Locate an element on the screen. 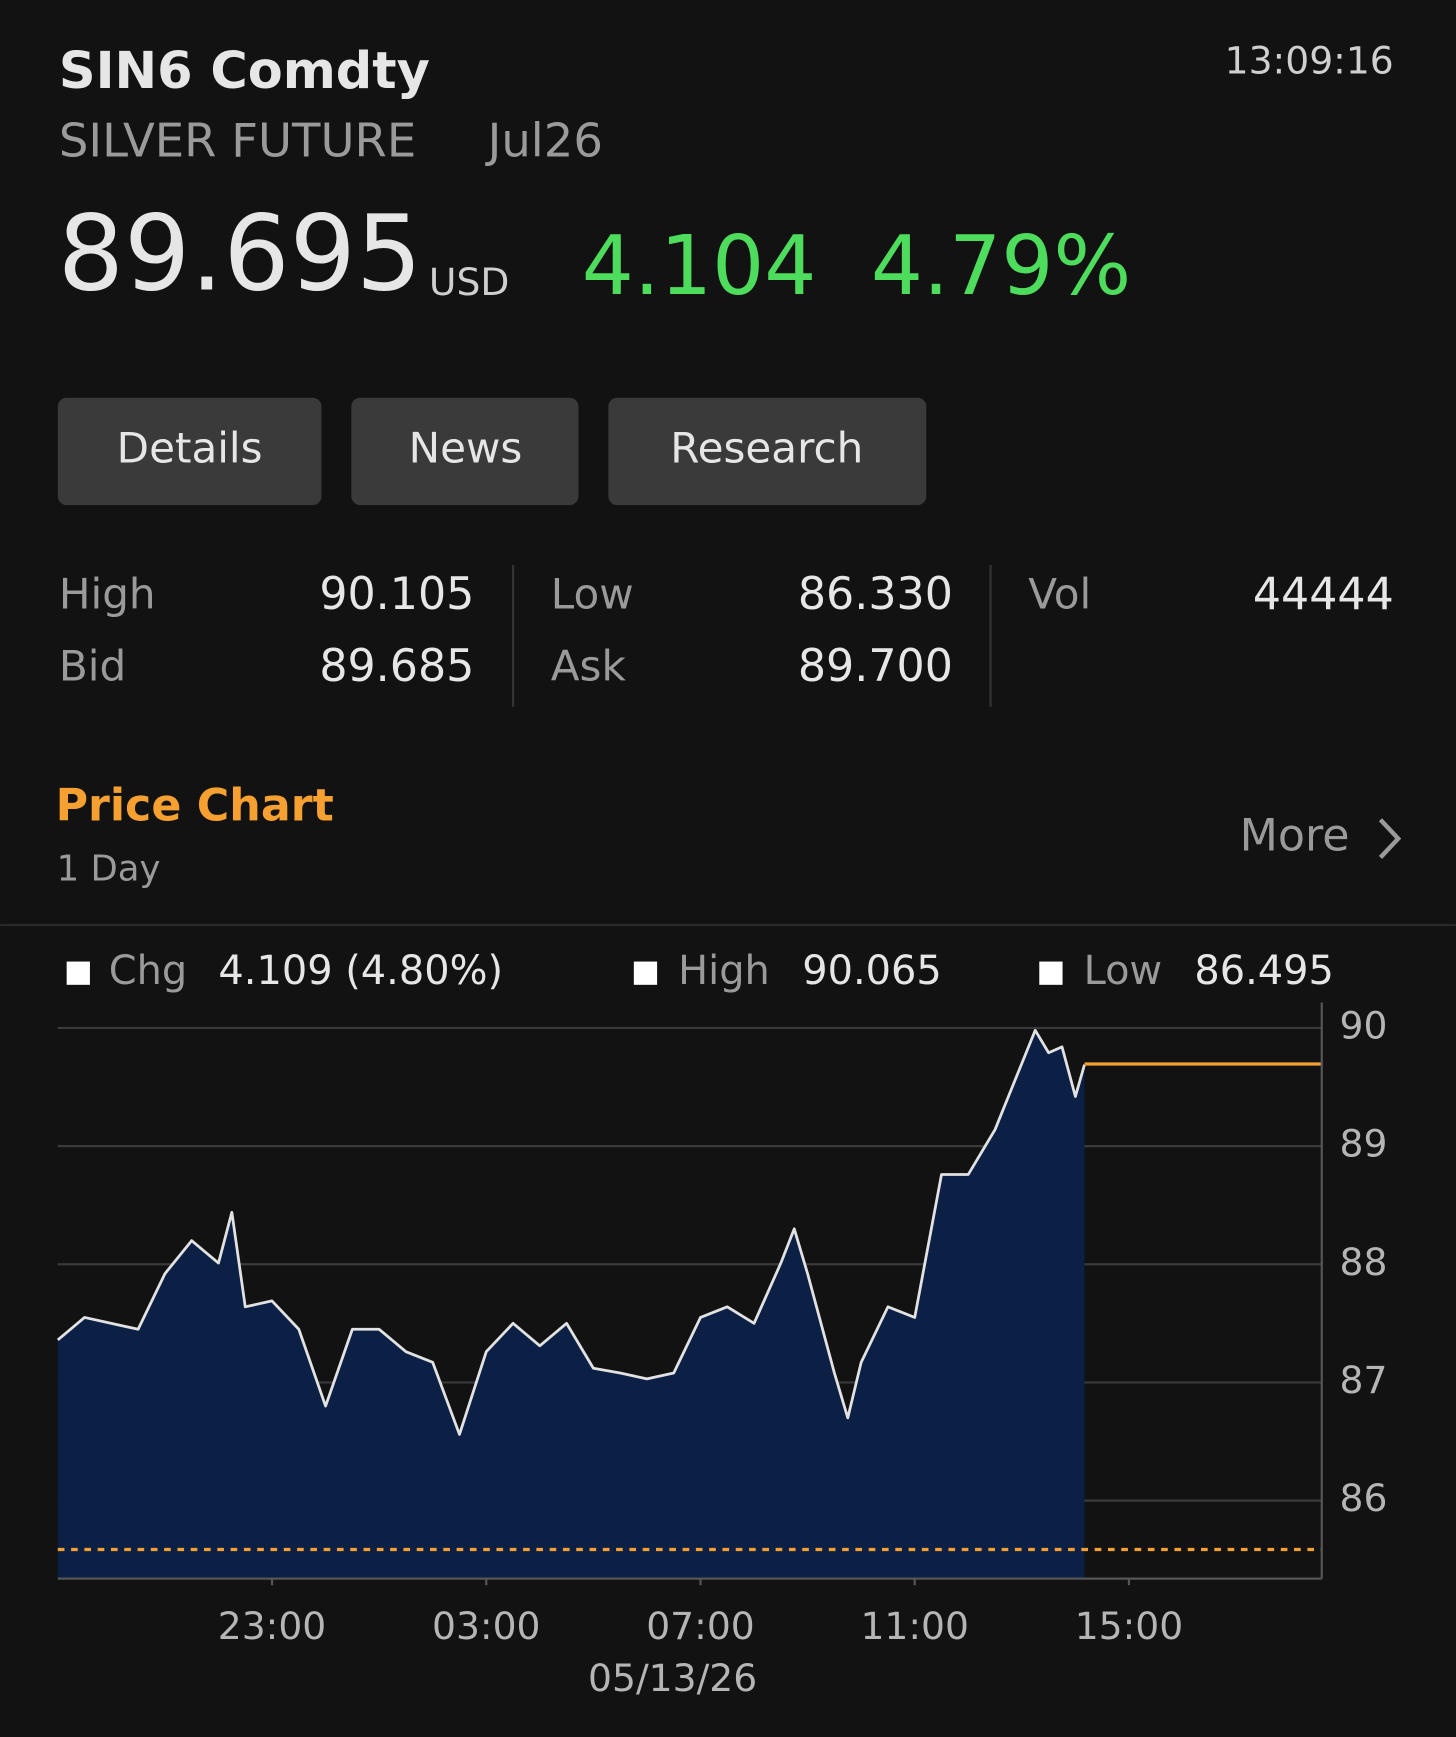  stat-label: Bid is located at coordinates (92, 666).